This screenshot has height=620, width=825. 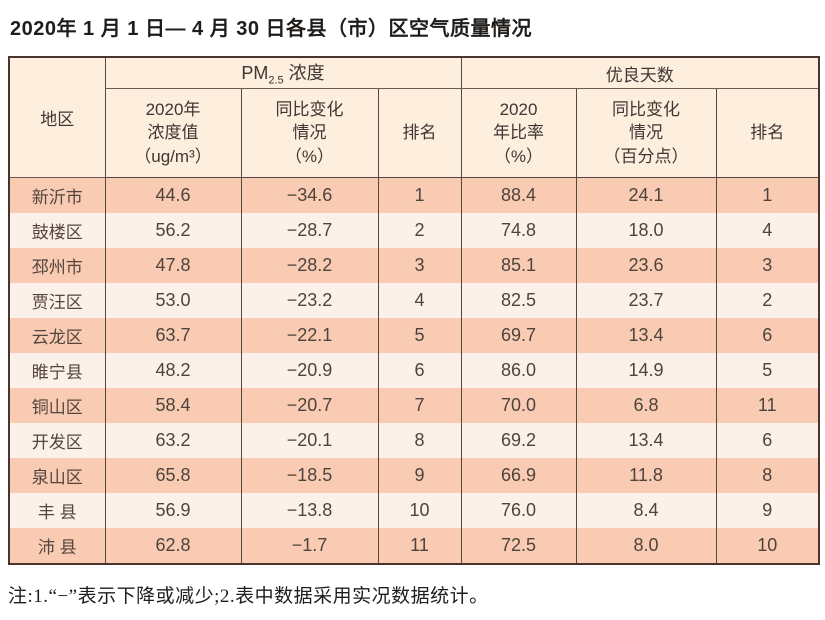 What do you see at coordinates (645, 546) in the screenshot?
I see `good-change-cell: 8.0` at bounding box center [645, 546].